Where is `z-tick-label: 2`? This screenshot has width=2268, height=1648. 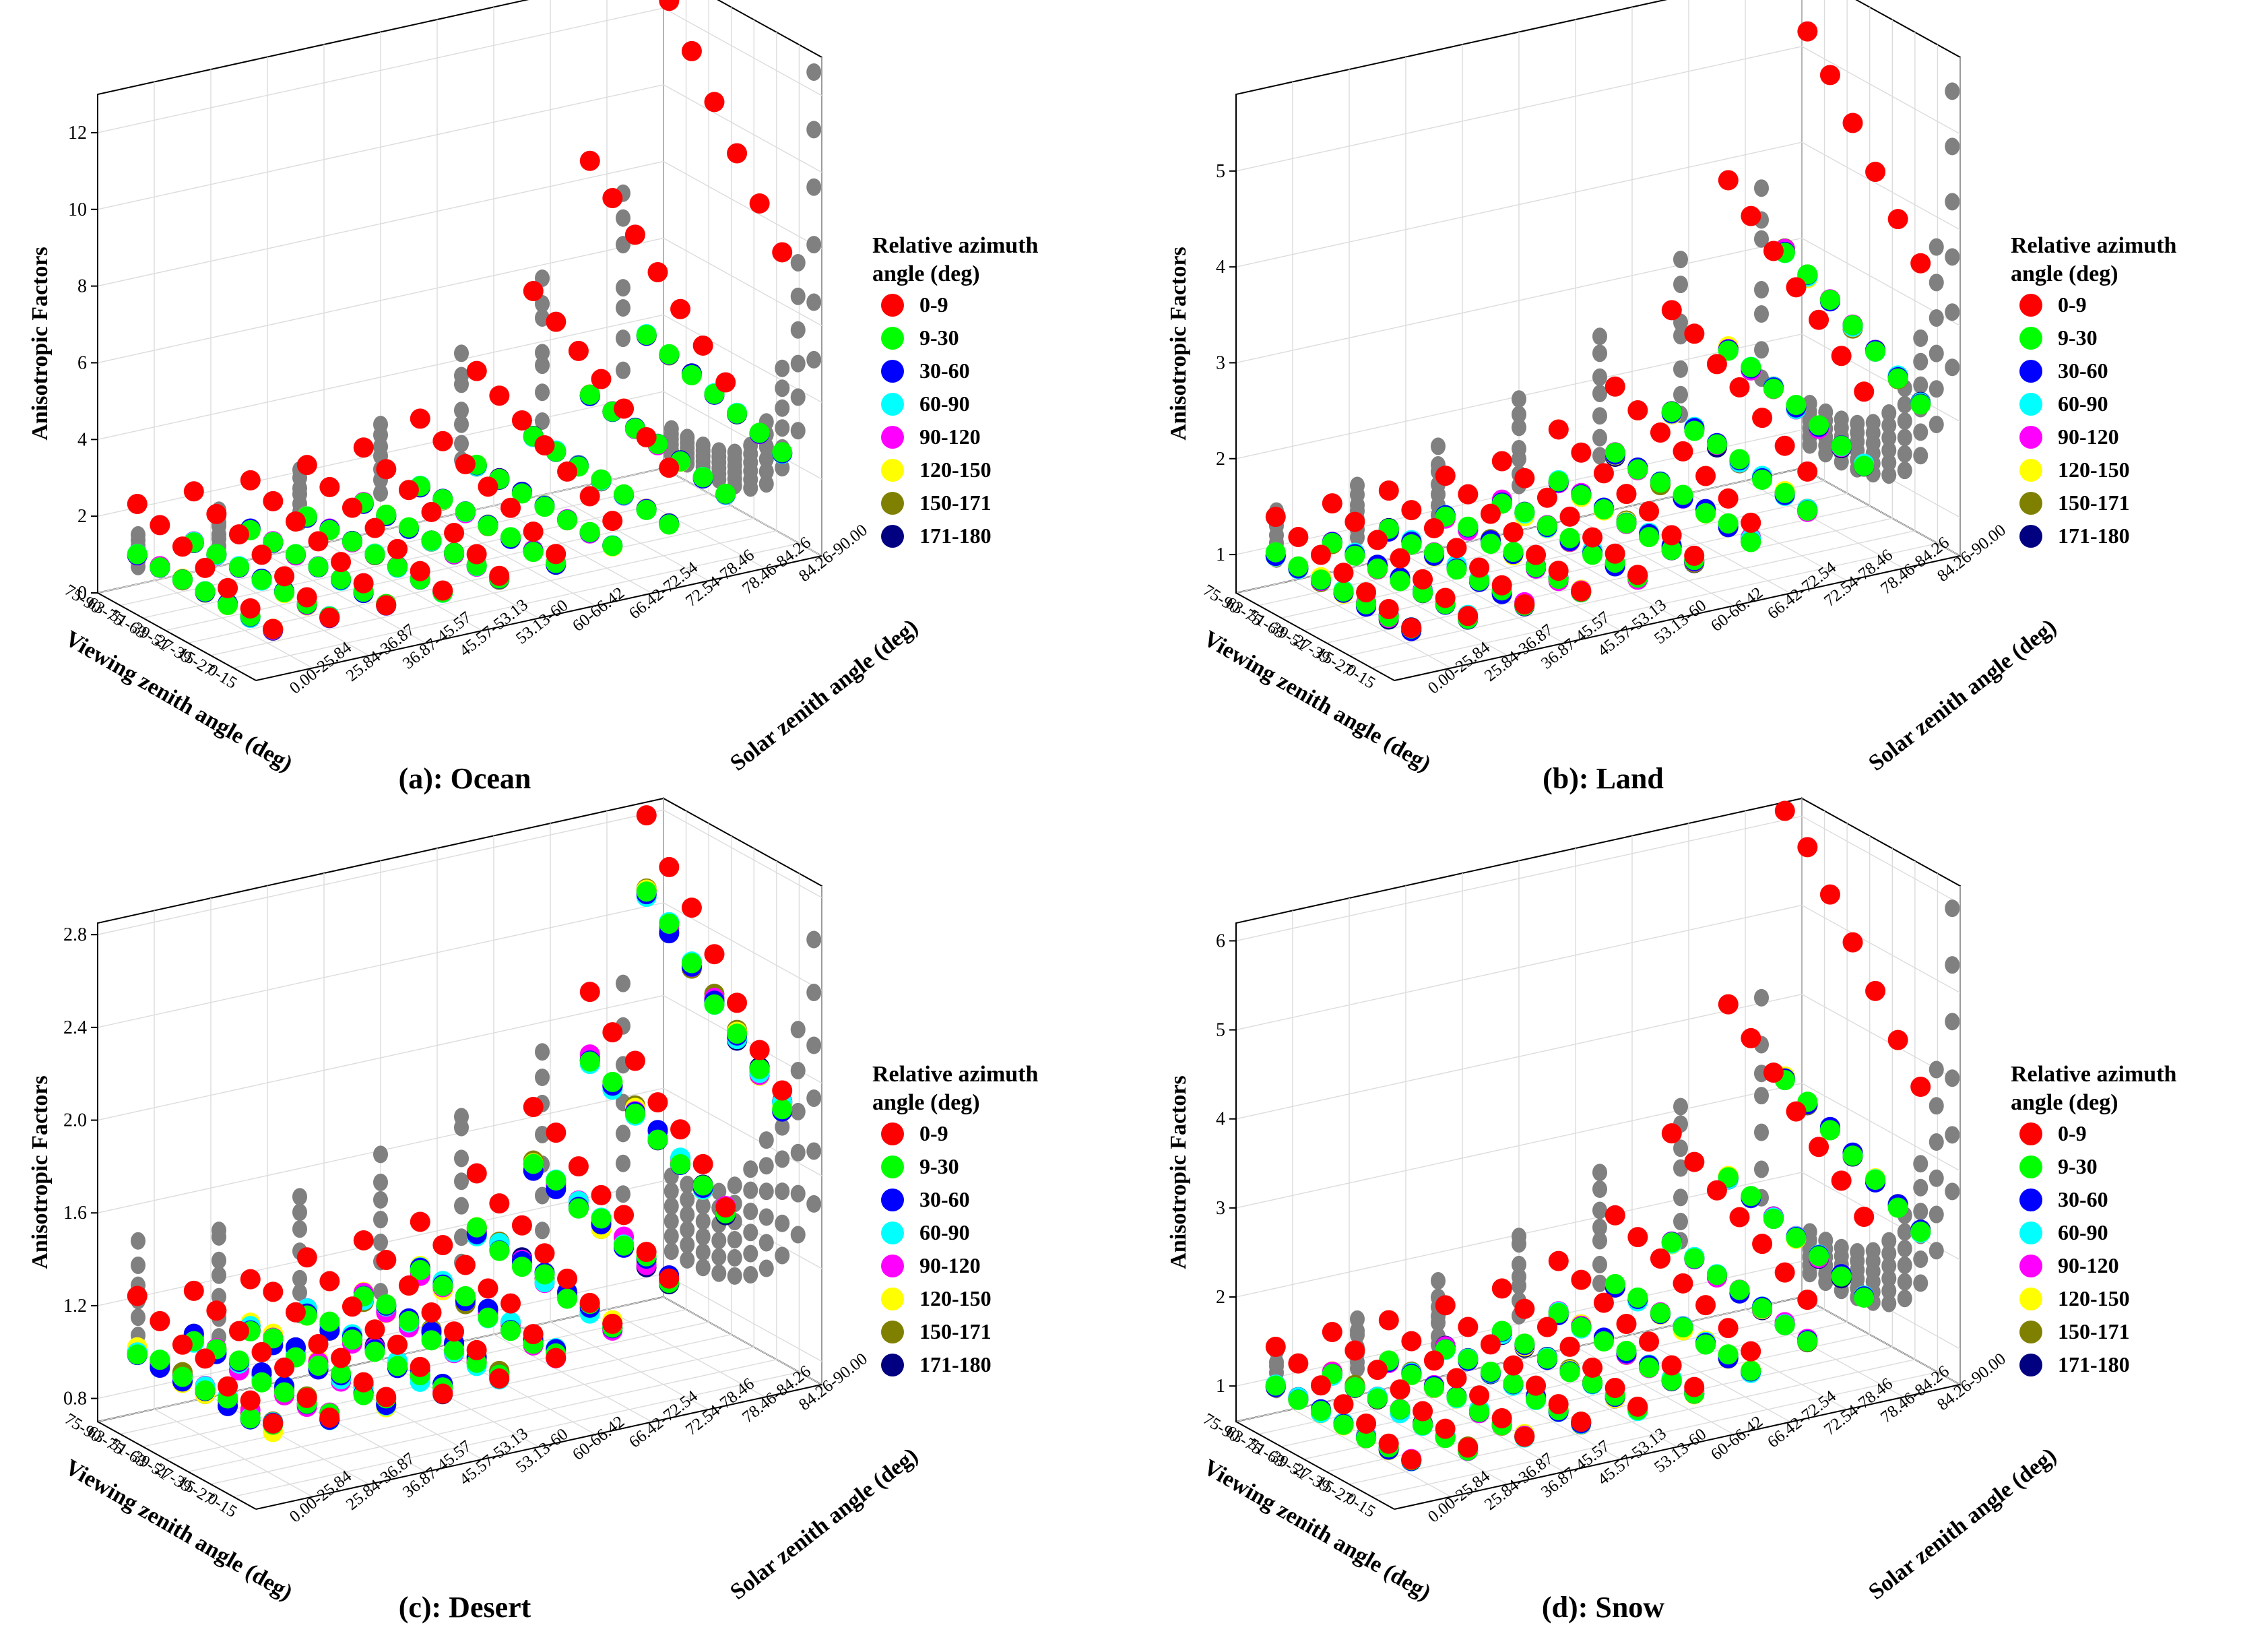 z-tick-label: 2 is located at coordinates (1220, 460).